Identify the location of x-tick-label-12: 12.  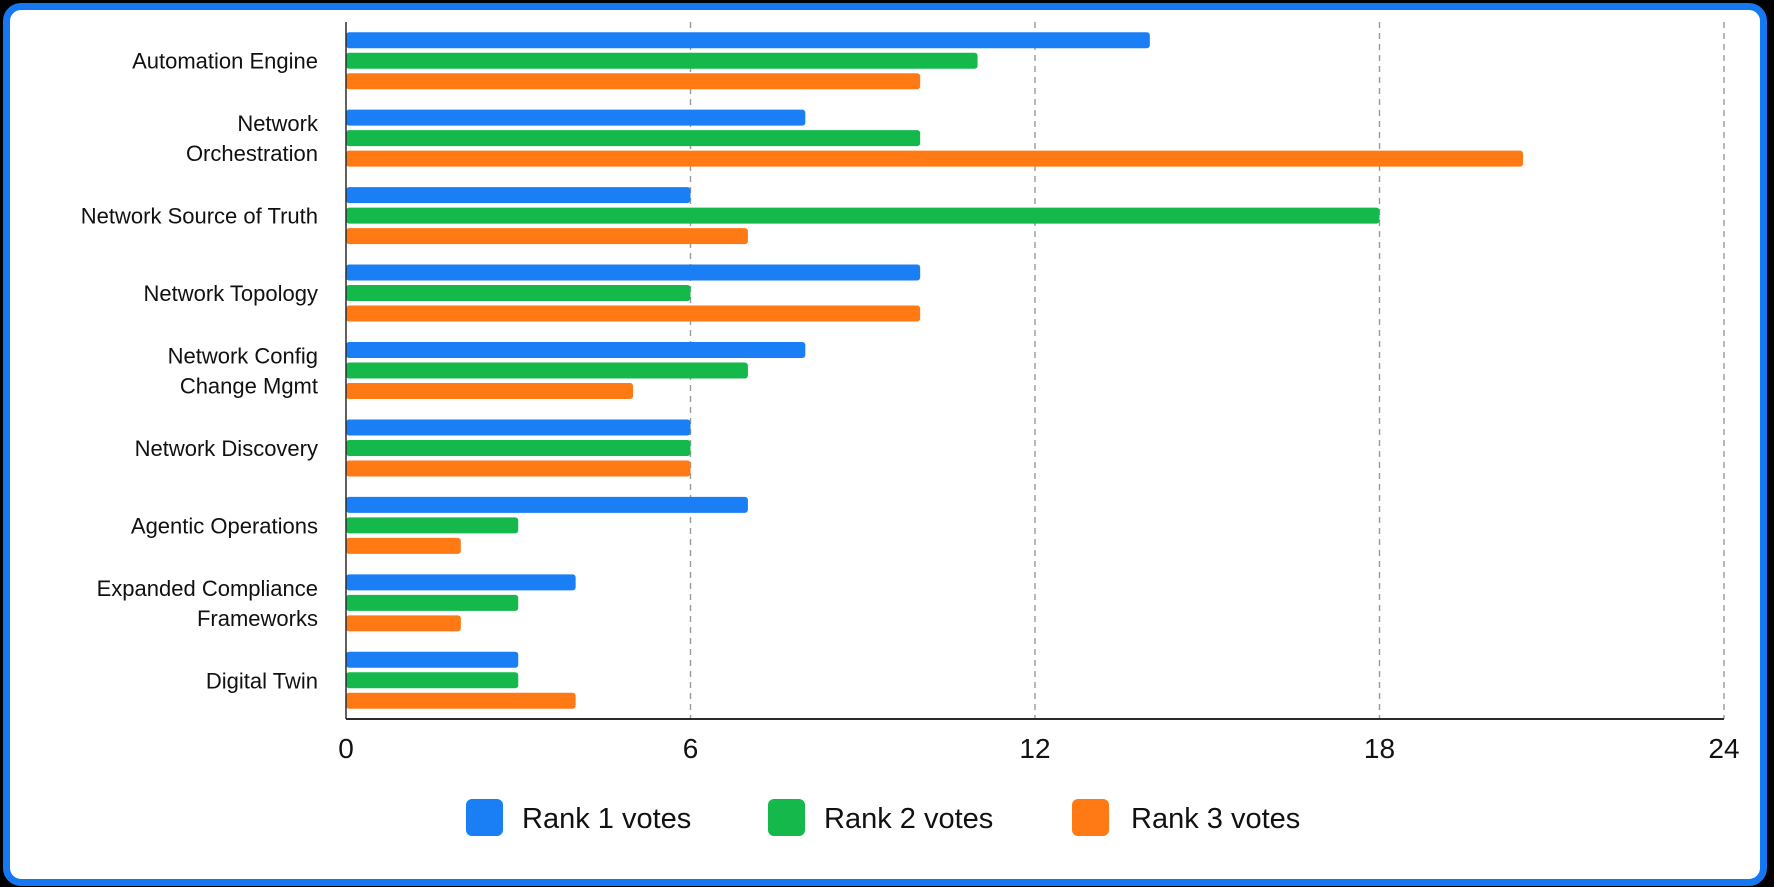
(1034, 748).